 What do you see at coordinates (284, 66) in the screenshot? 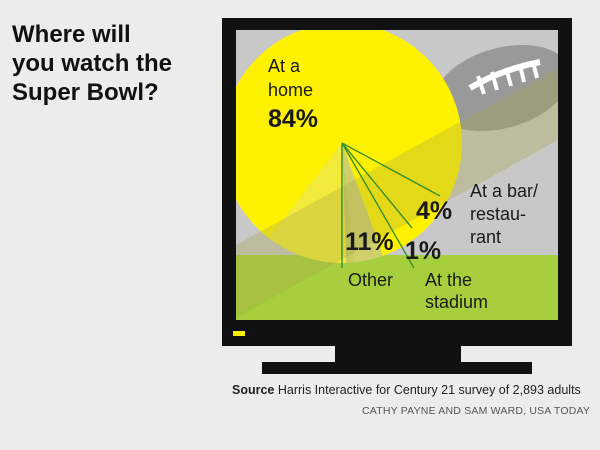
I see `slice-label-home-line1: At a` at bounding box center [284, 66].